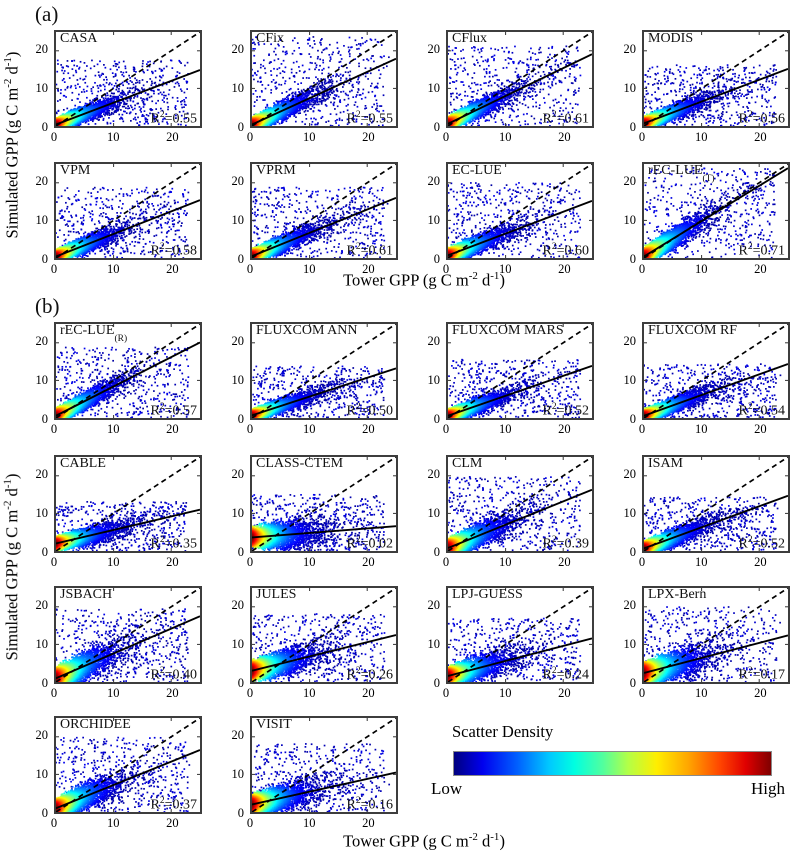 This screenshot has height=863, width=803. What do you see at coordinates (276, 594) in the screenshot?
I see `model-name-label: JULES` at bounding box center [276, 594].